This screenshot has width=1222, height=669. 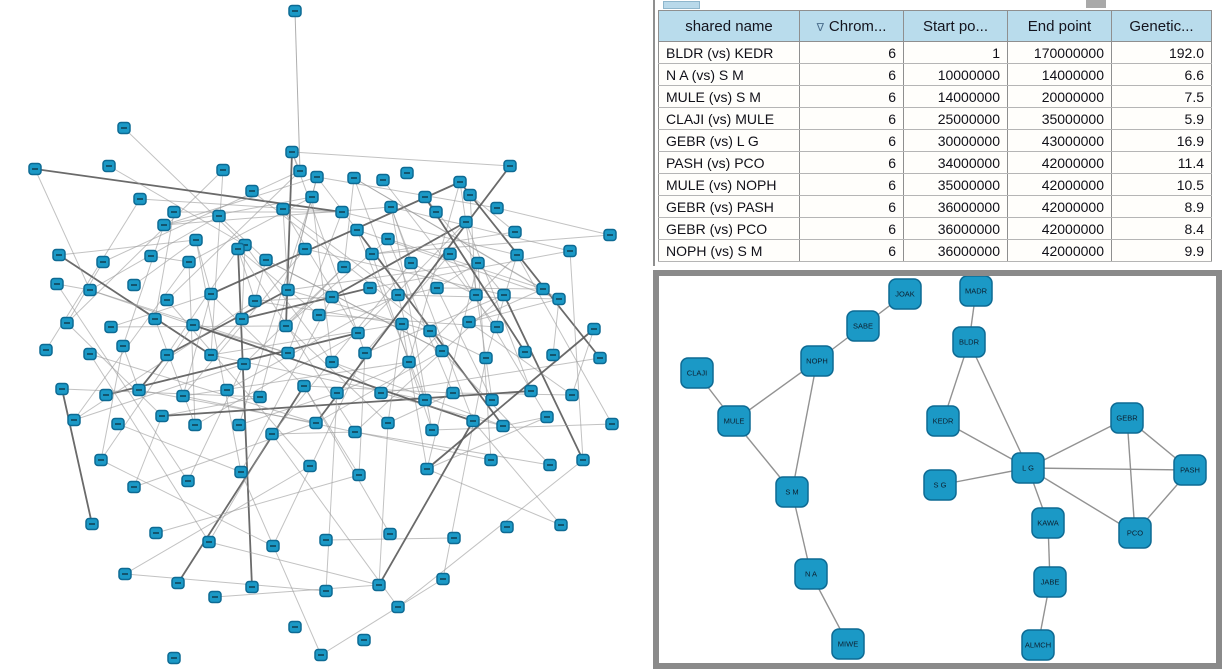 I want to click on table-row: GEBR (vs) PCO 6 36000000 42000000 8.4, so click(x=935, y=228).